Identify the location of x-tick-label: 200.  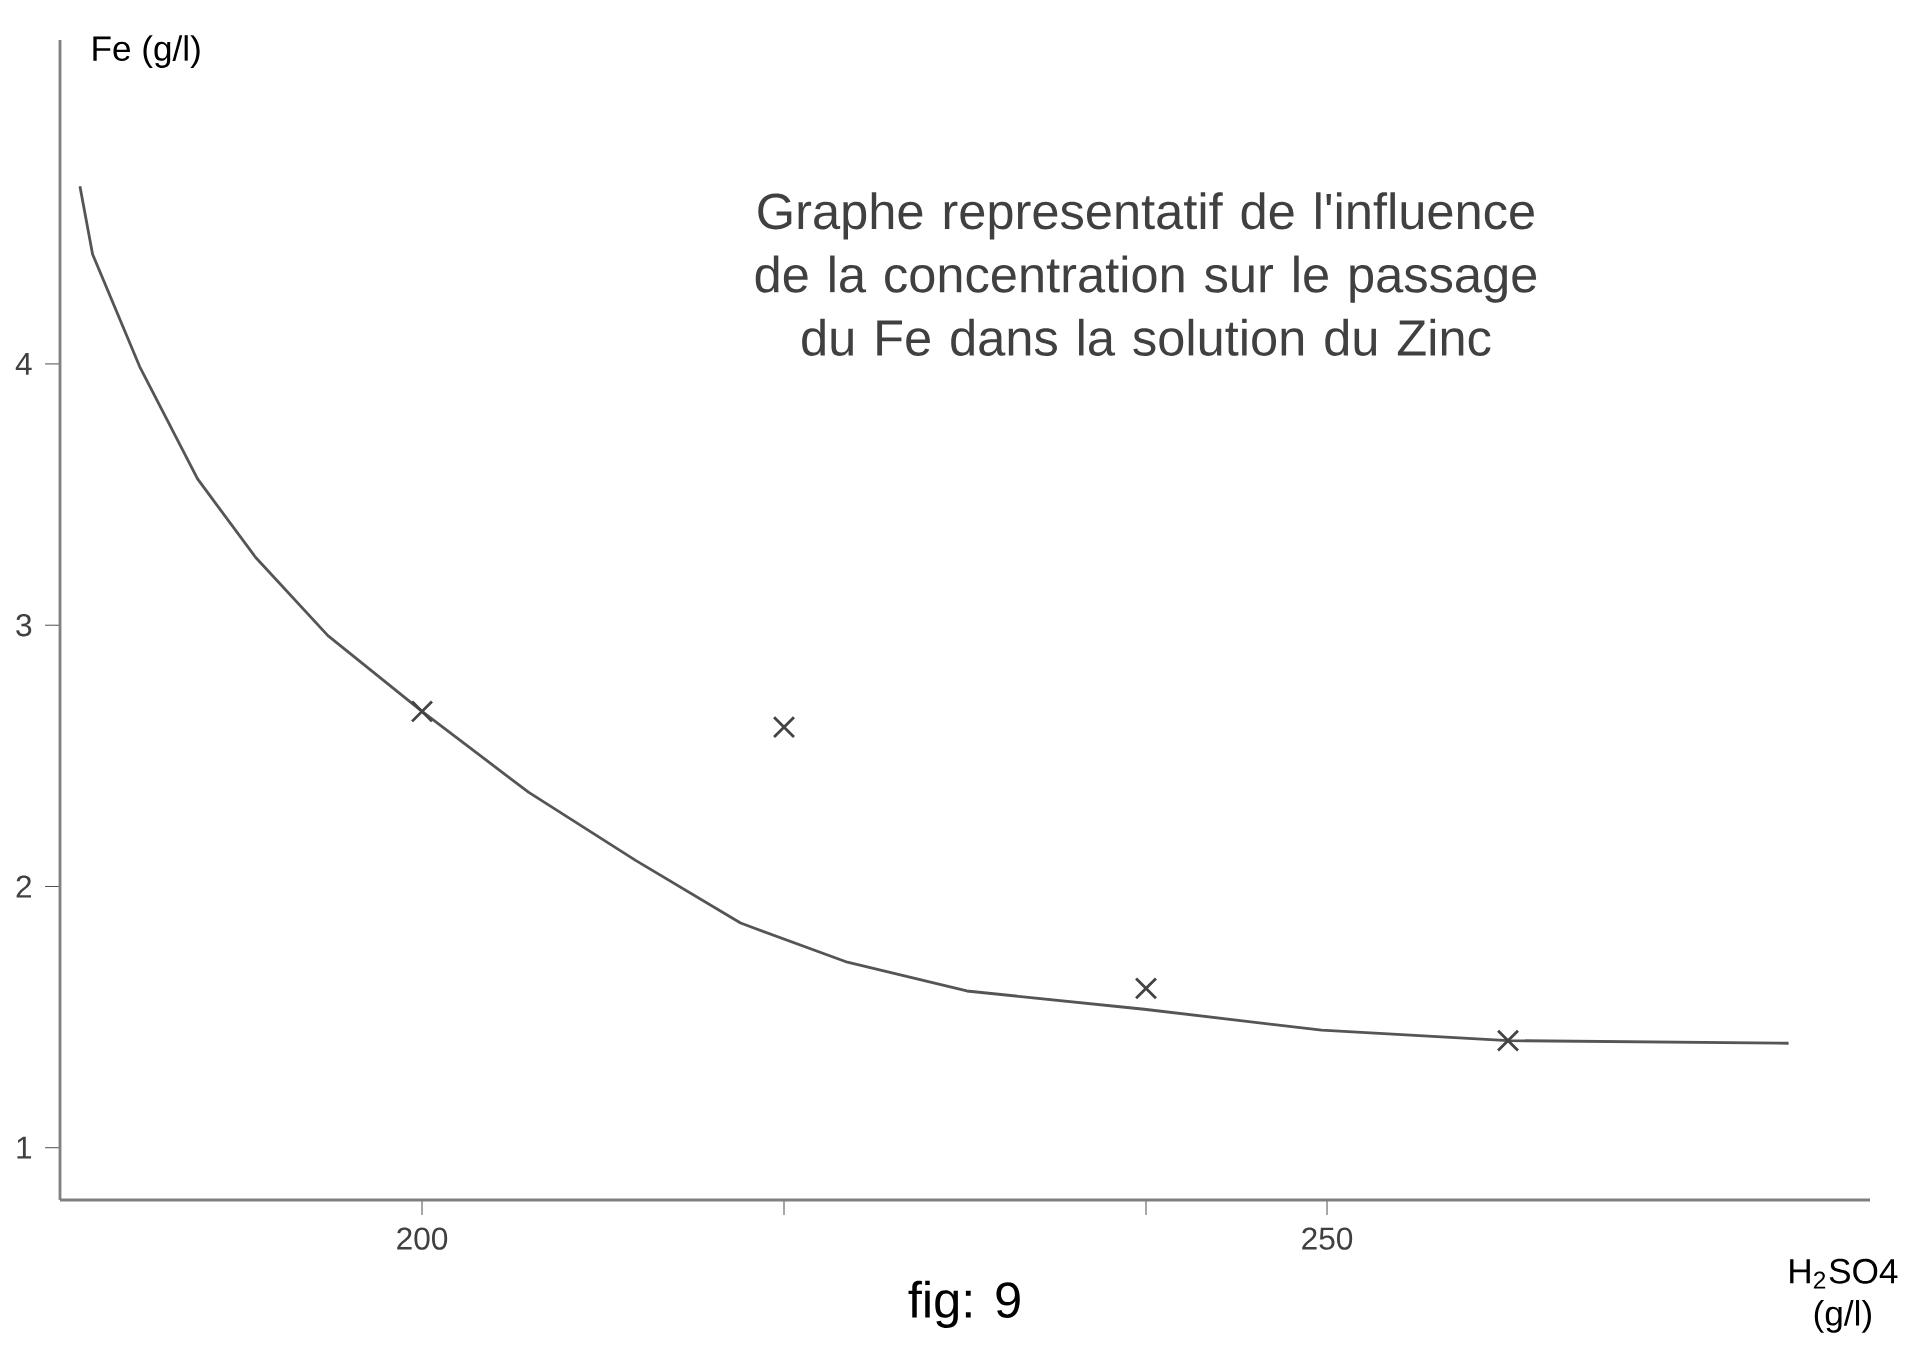
(422, 1238).